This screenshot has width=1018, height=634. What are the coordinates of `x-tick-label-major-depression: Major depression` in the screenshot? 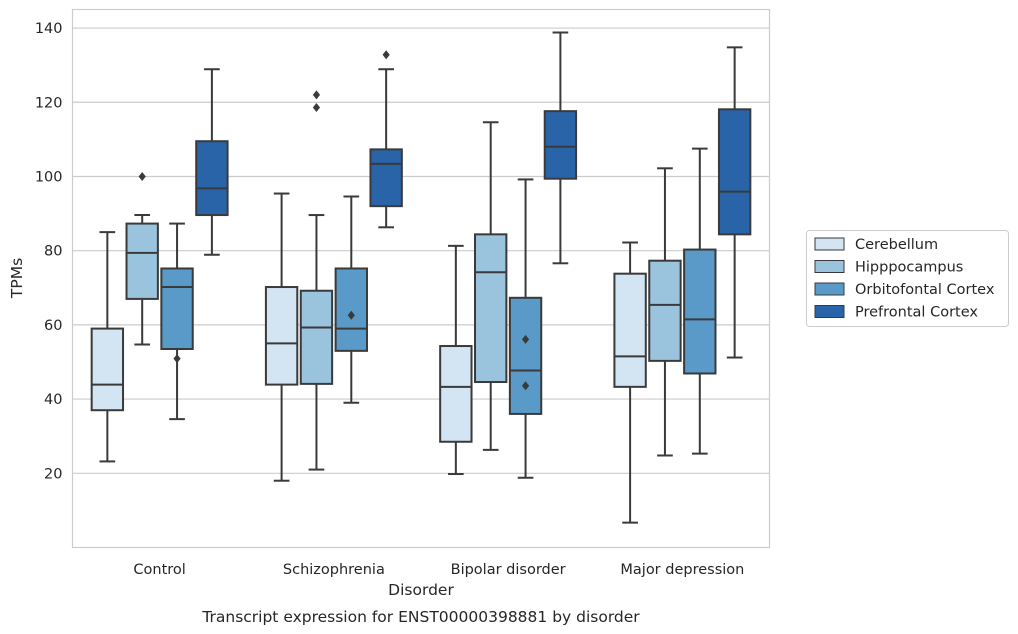 It's located at (682, 570).